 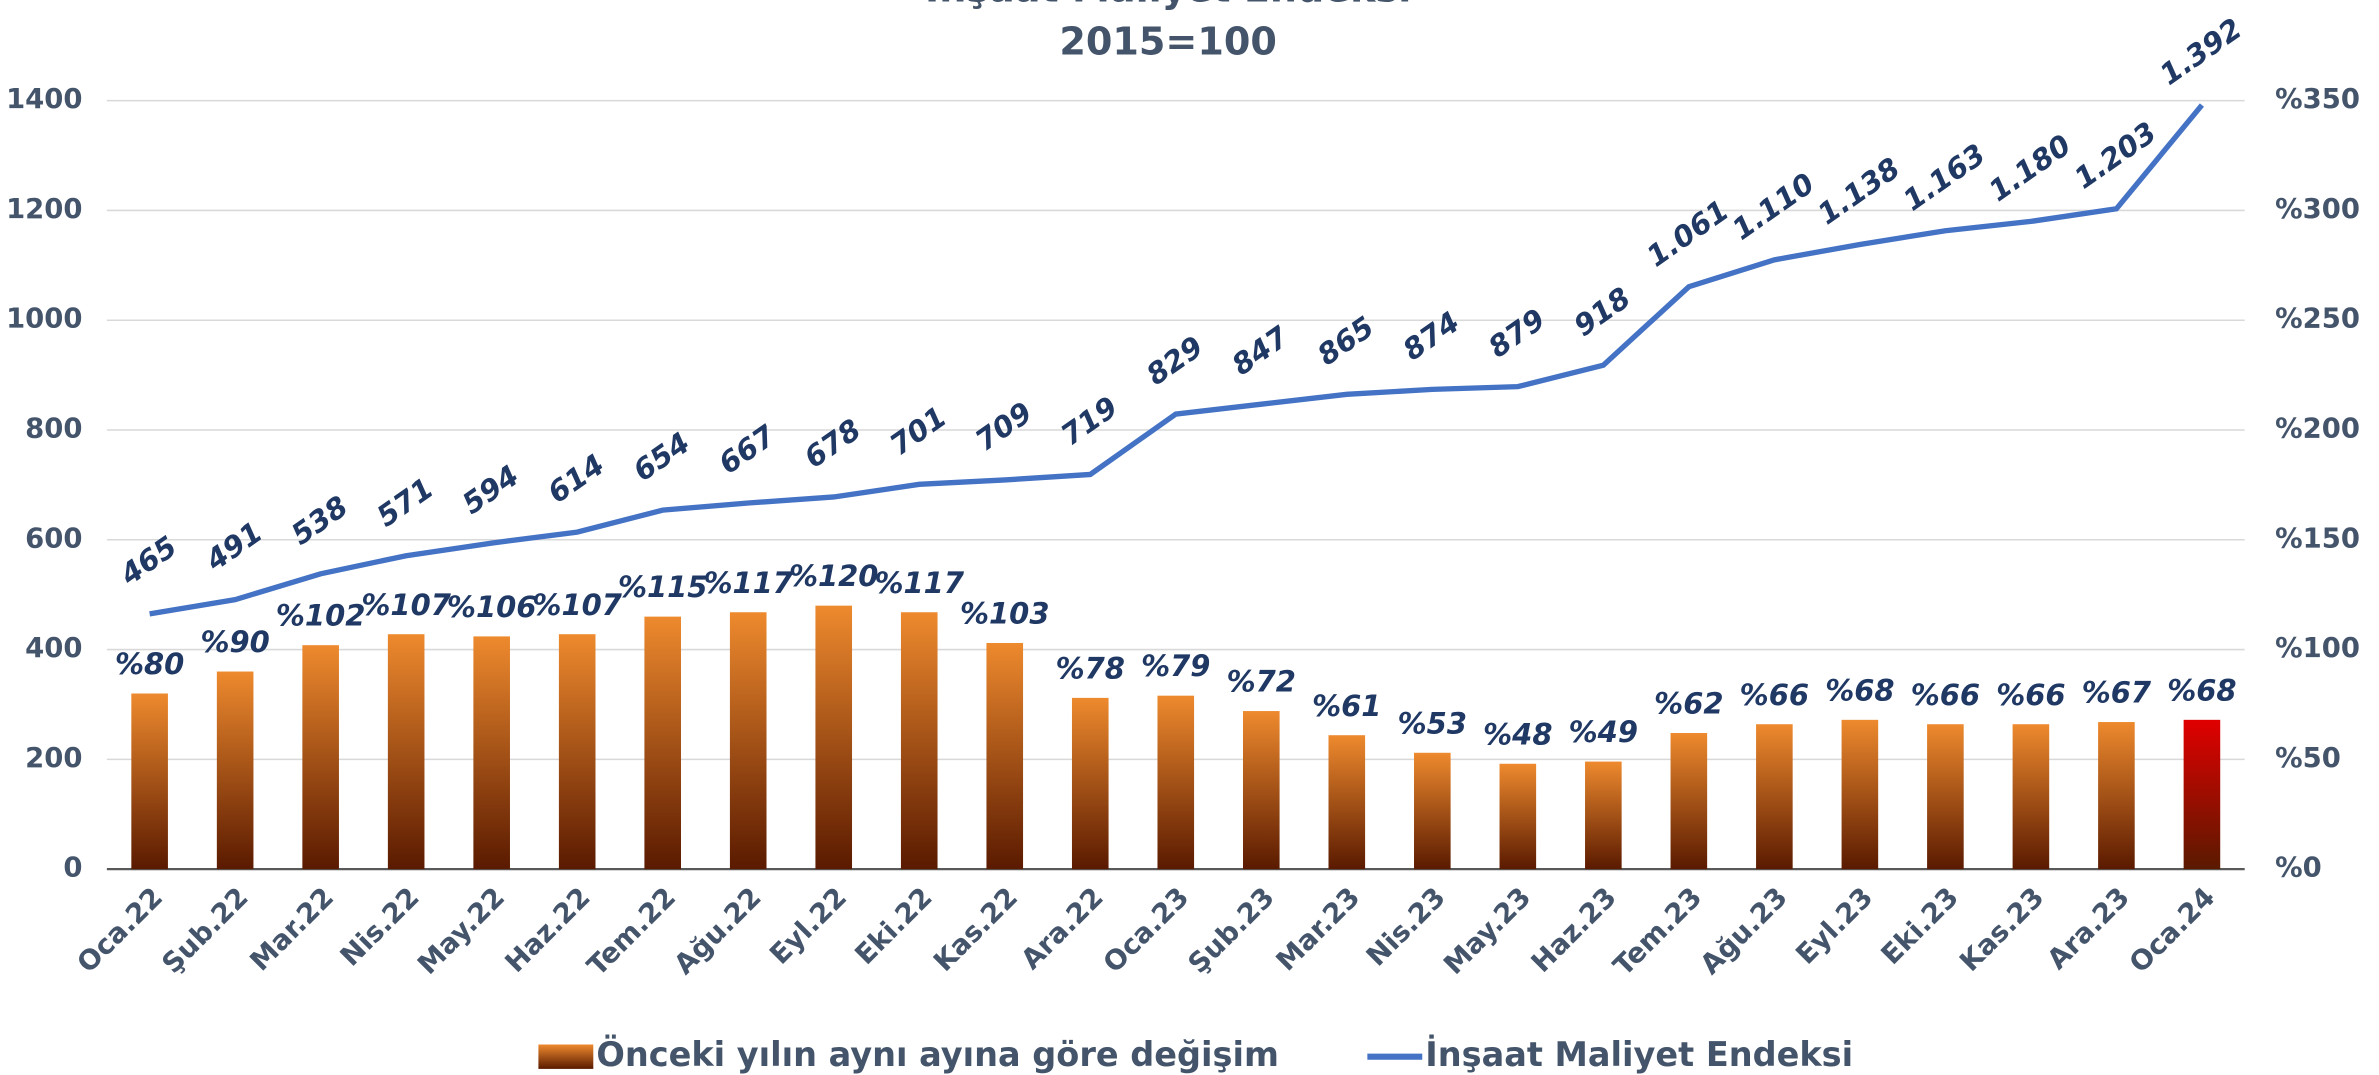 What do you see at coordinates (1516, 333) in the screenshot?
I see `line-label: 879` at bounding box center [1516, 333].